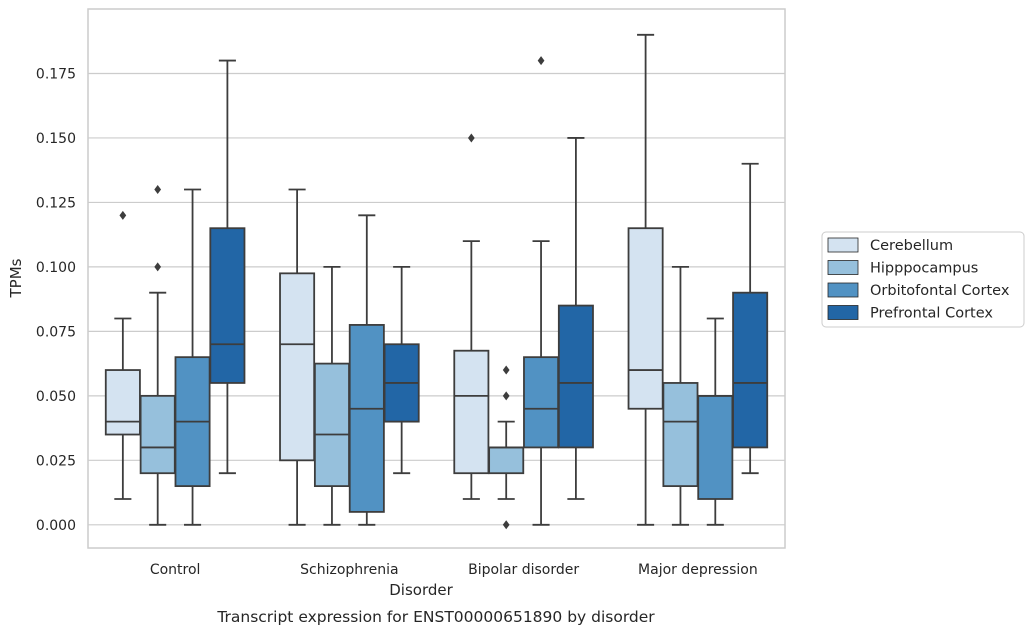 The height and width of the screenshot is (634, 1033). What do you see at coordinates (56, 526) in the screenshot?
I see `y-tick-label: 0.000` at bounding box center [56, 526].